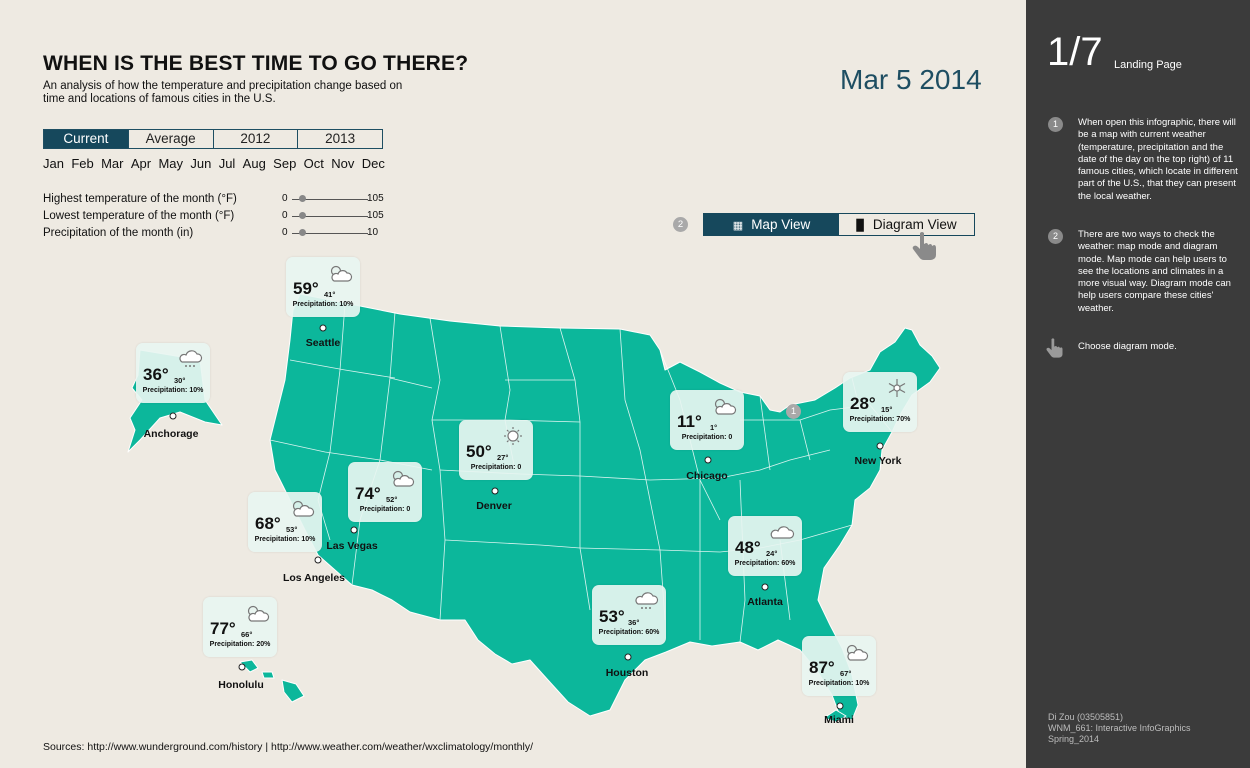 The image size is (1250, 768). Describe the element at coordinates (285, 522) in the screenshot. I see `city-card-los-angeles: 68° 53° Precipitation: 10%` at that location.